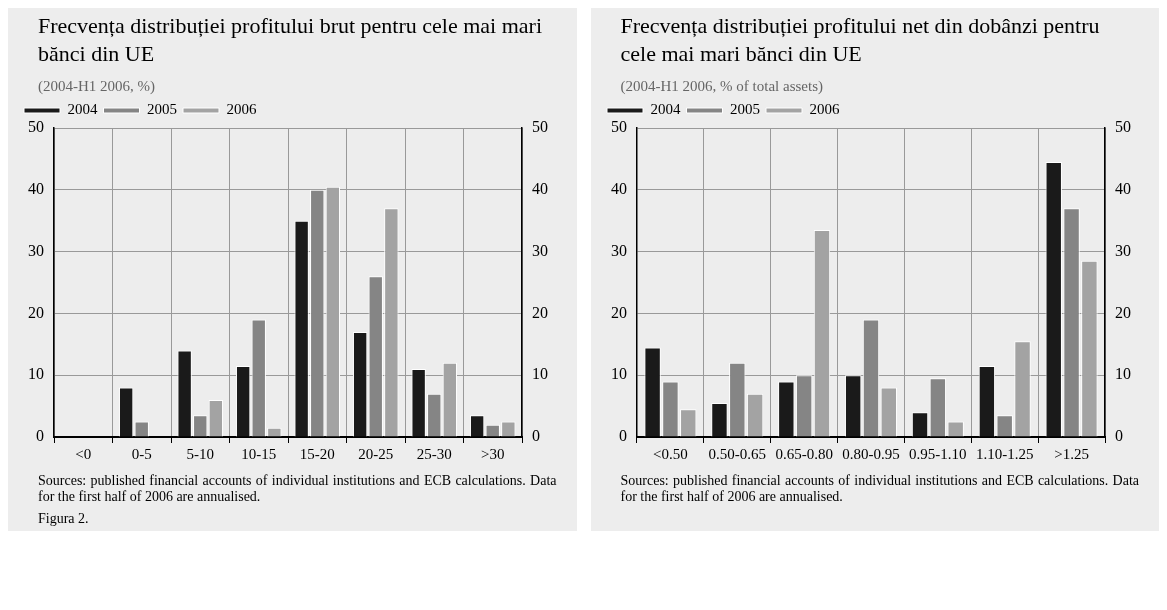  I want to click on chart-subtitle: (2004-H1 2006, %), so click(97, 86).